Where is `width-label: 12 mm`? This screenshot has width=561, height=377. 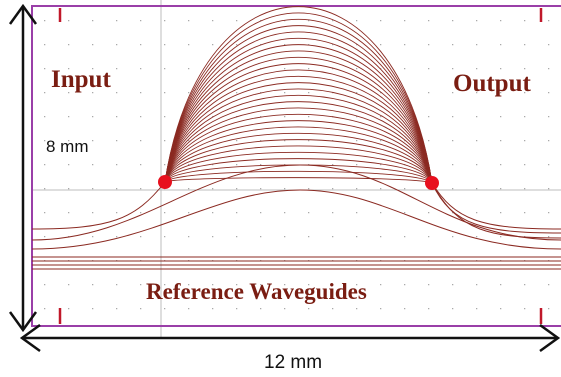 width-label: 12 mm is located at coordinates (293, 362).